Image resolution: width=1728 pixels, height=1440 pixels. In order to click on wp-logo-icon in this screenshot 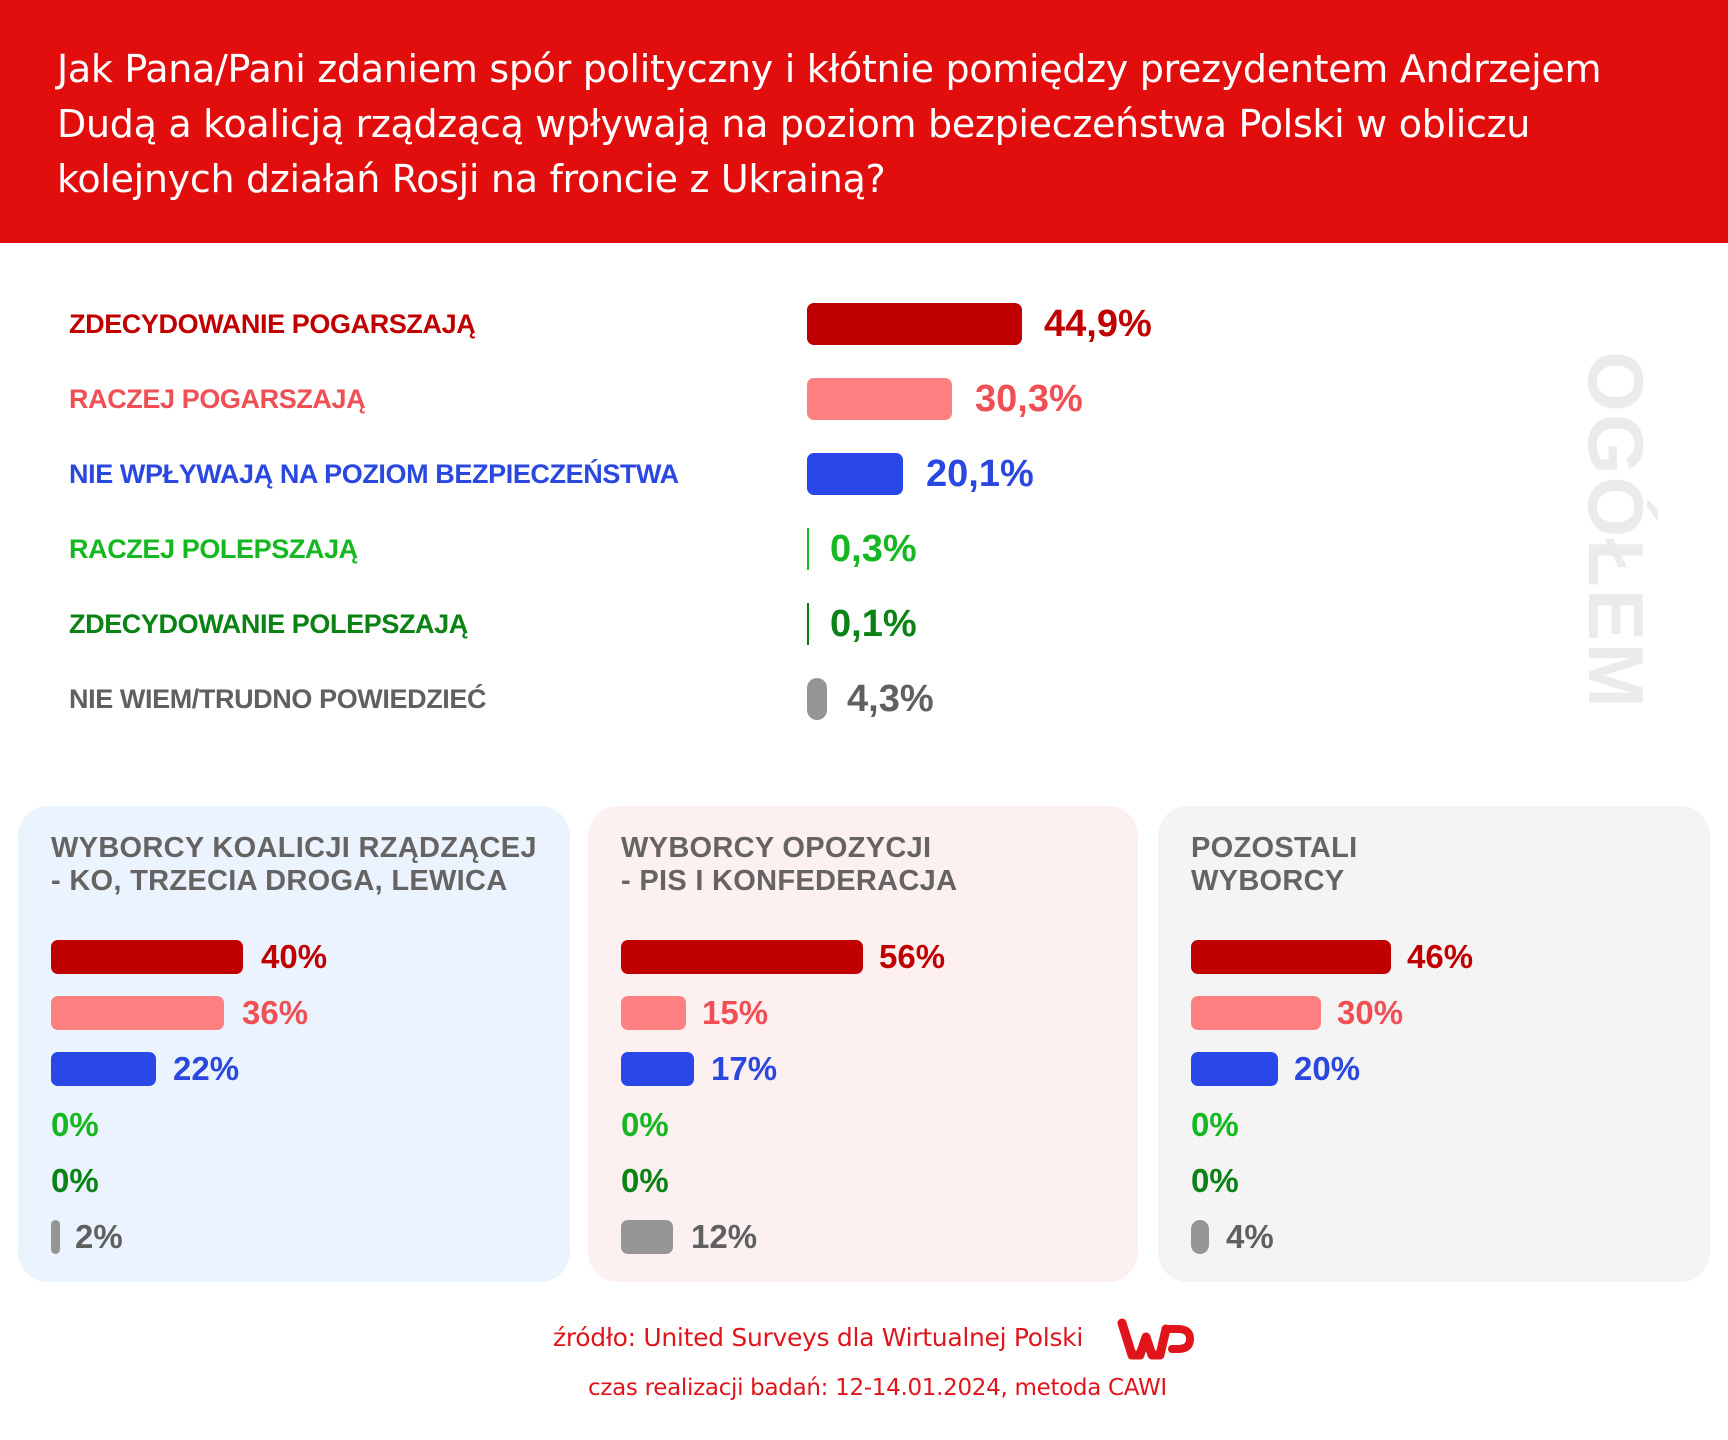, I will do `click(1156, 1340)`.